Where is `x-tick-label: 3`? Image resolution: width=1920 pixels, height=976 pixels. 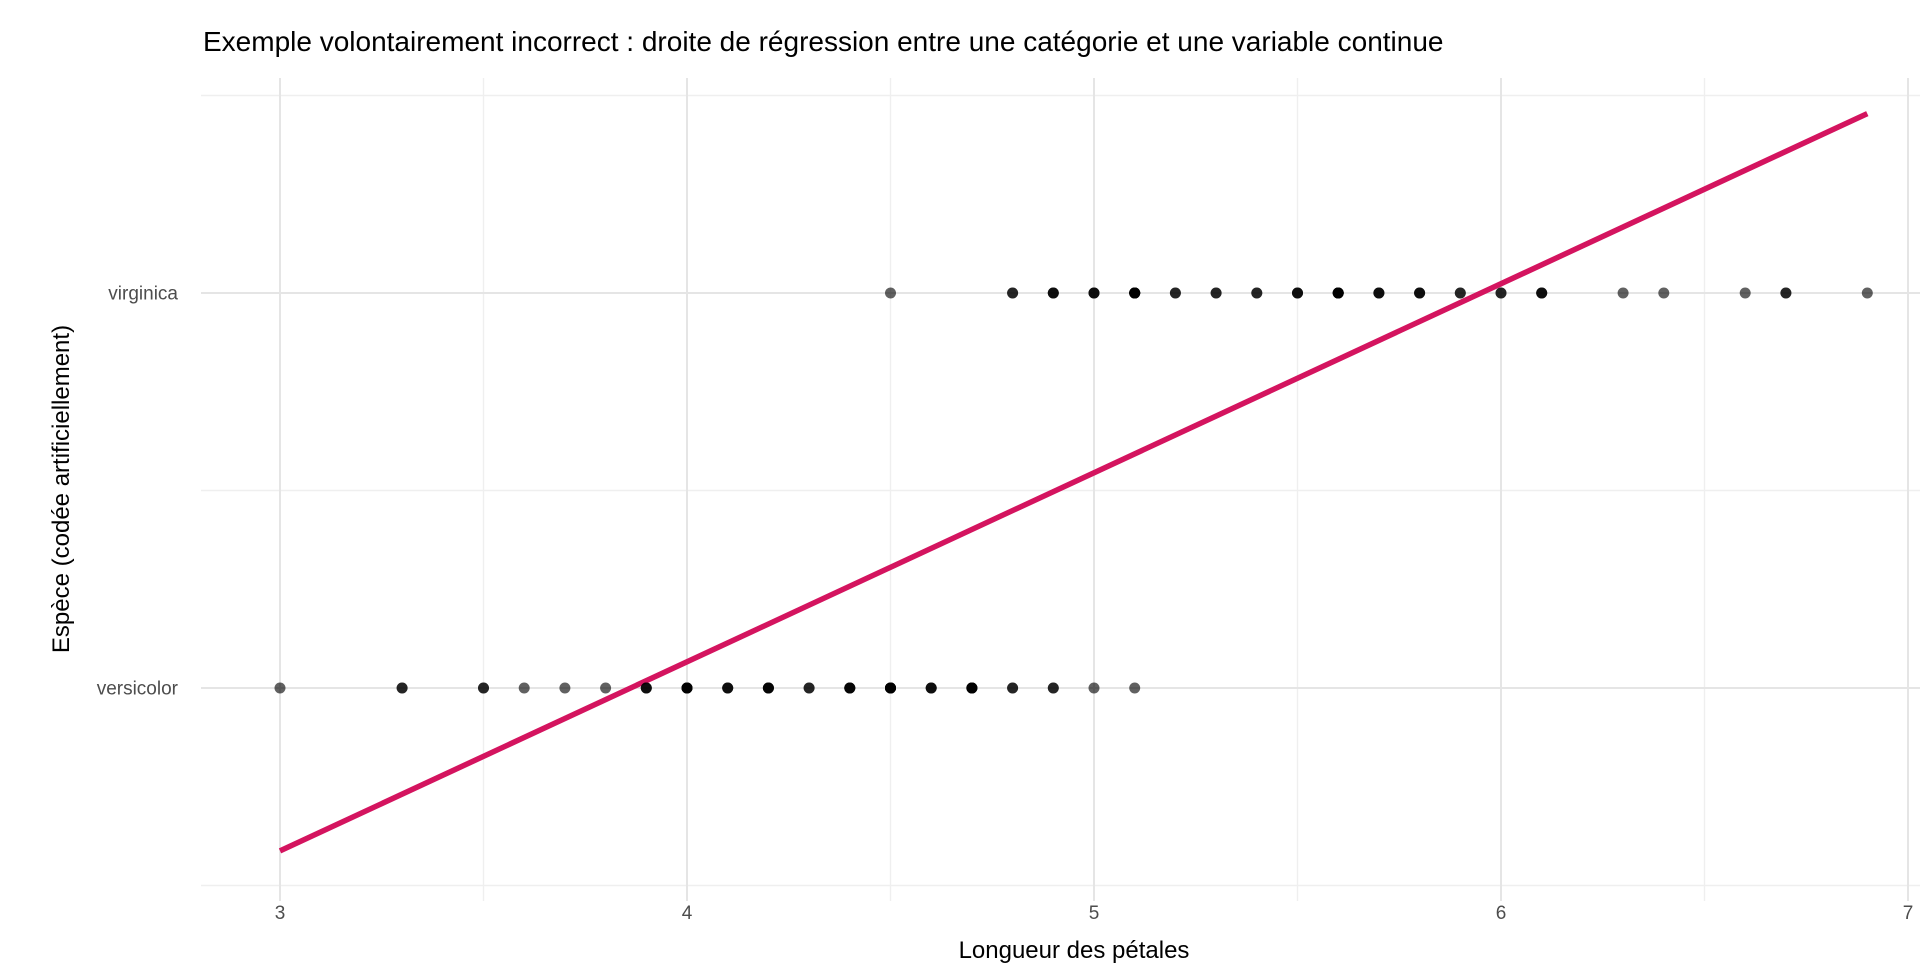
x-tick-label: 3 is located at coordinates (280, 913).